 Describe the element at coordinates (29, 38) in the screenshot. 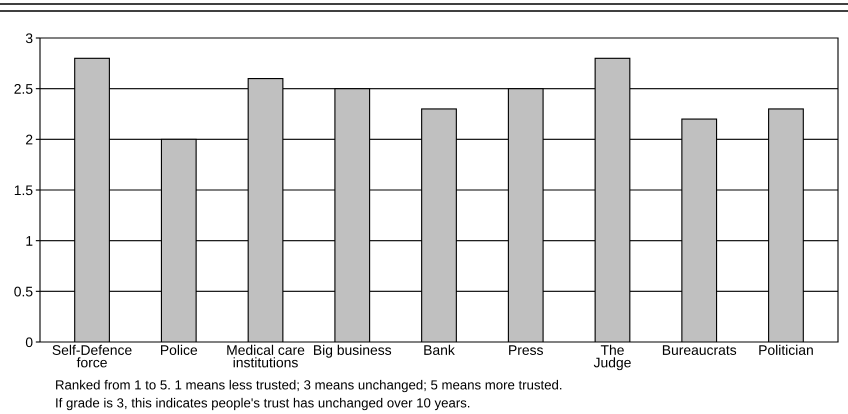

I see `y-tick-label: 3` at that location.